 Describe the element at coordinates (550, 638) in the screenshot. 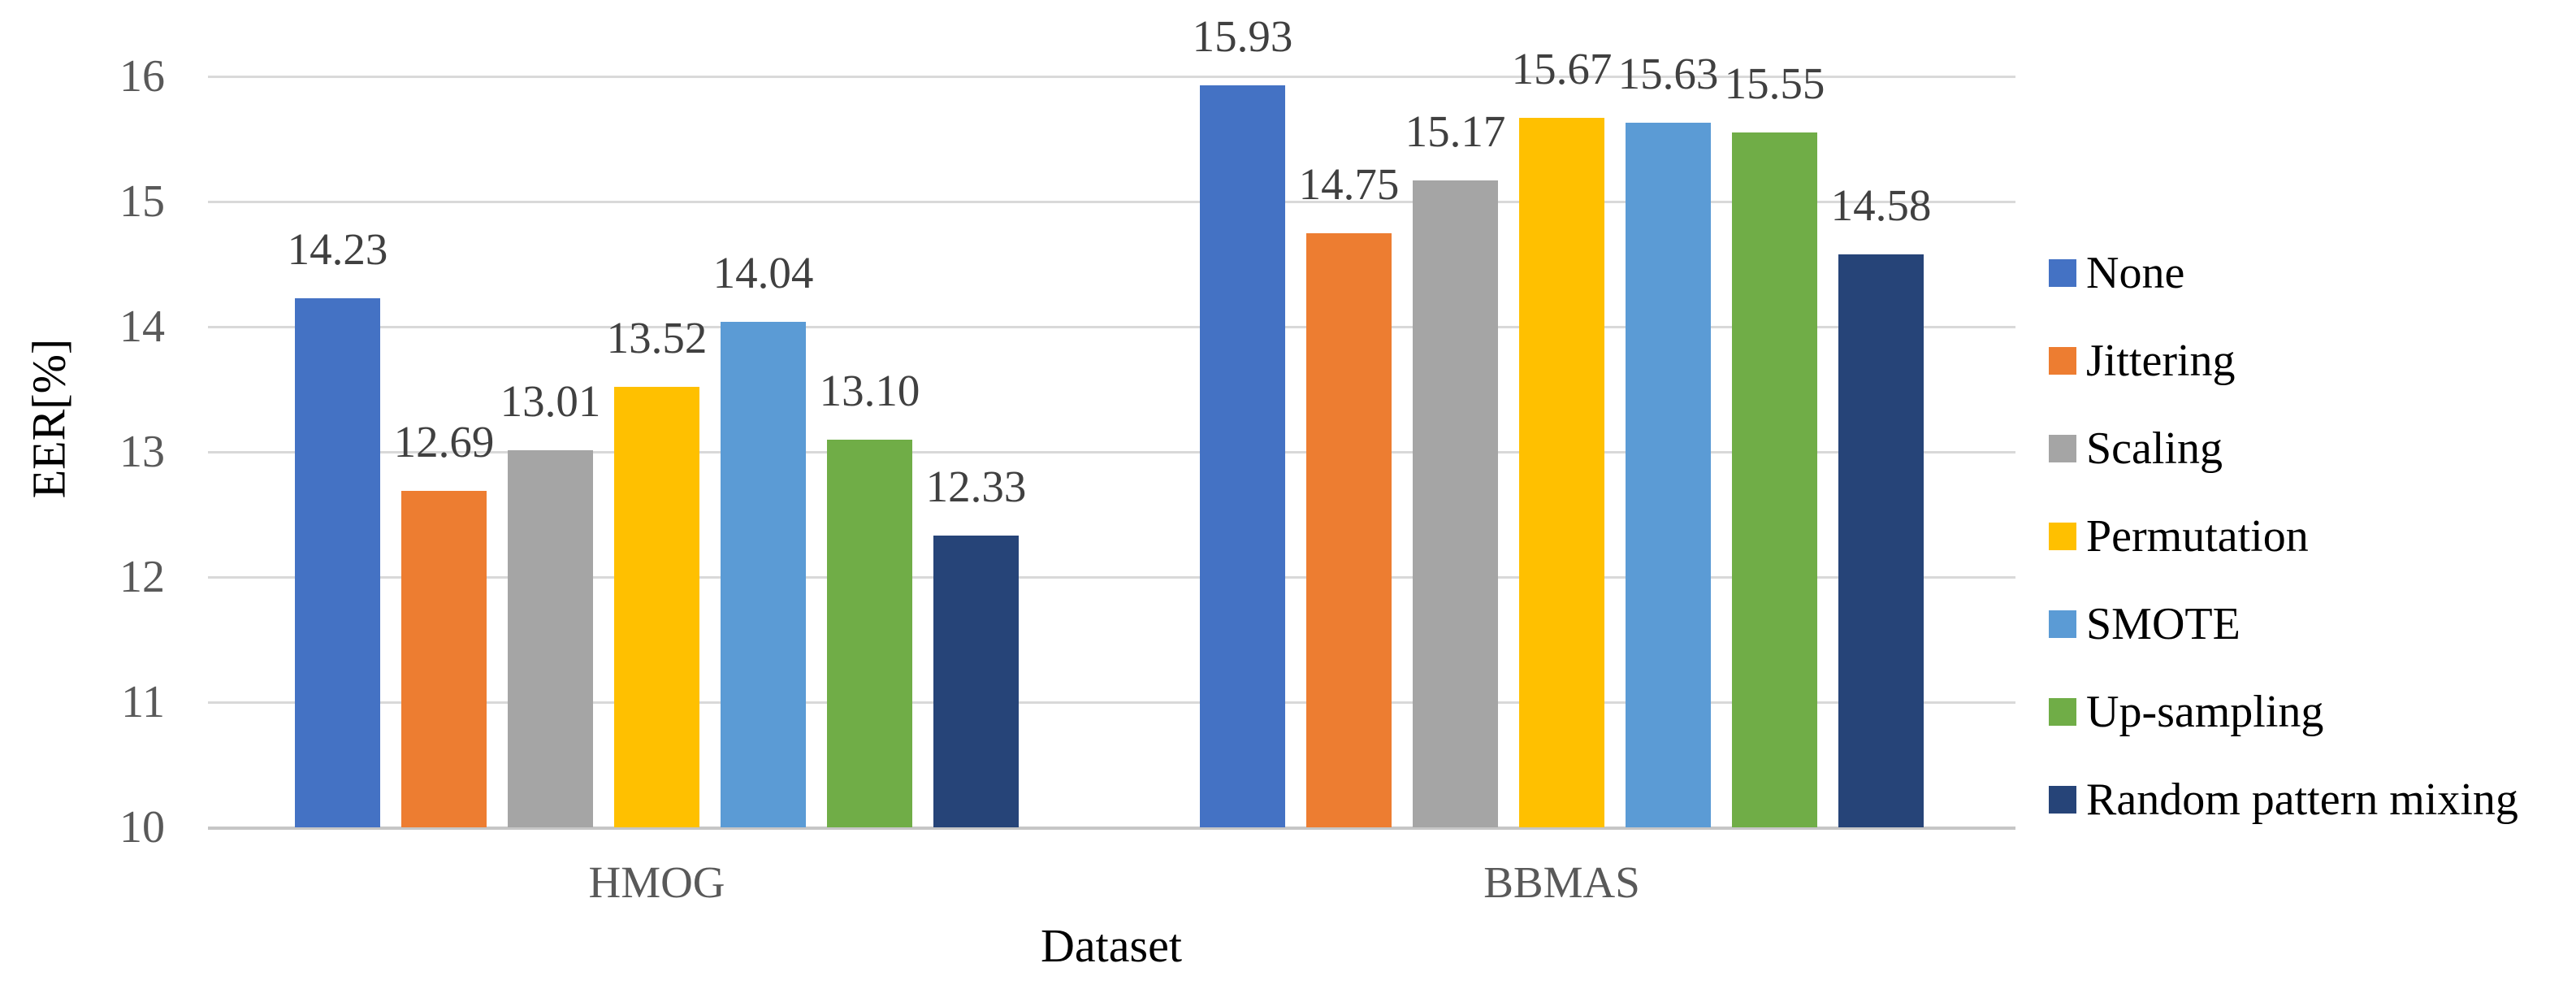

I see `bar-scaling-hmog` at that location.